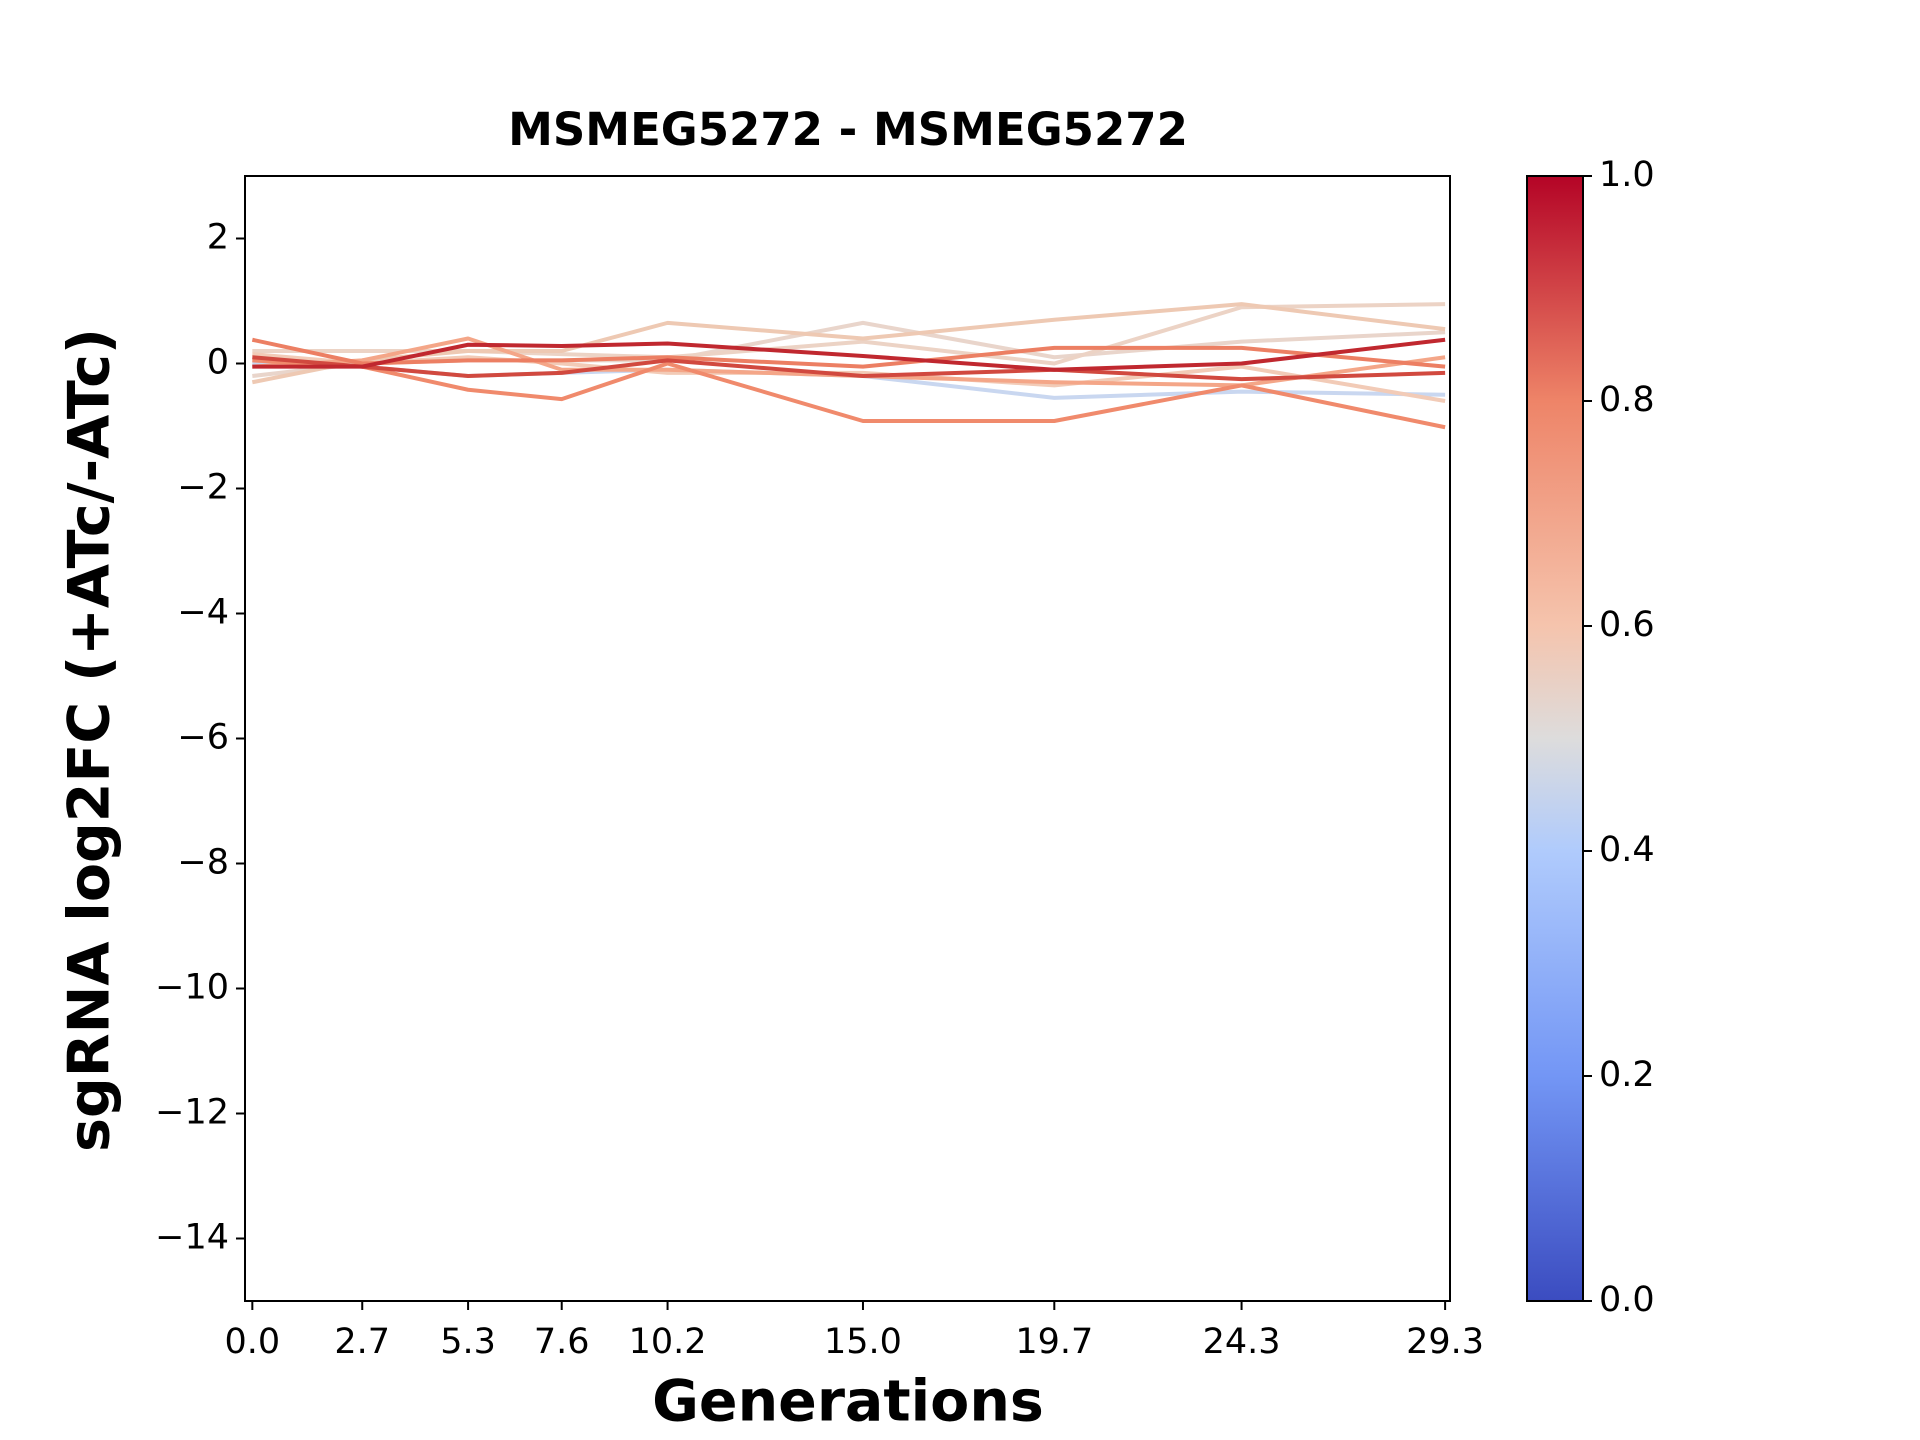  What do you see at coordinates (1555, 738) in the screenshot?
I see `colorbar` at bounding box center [1555, 738].